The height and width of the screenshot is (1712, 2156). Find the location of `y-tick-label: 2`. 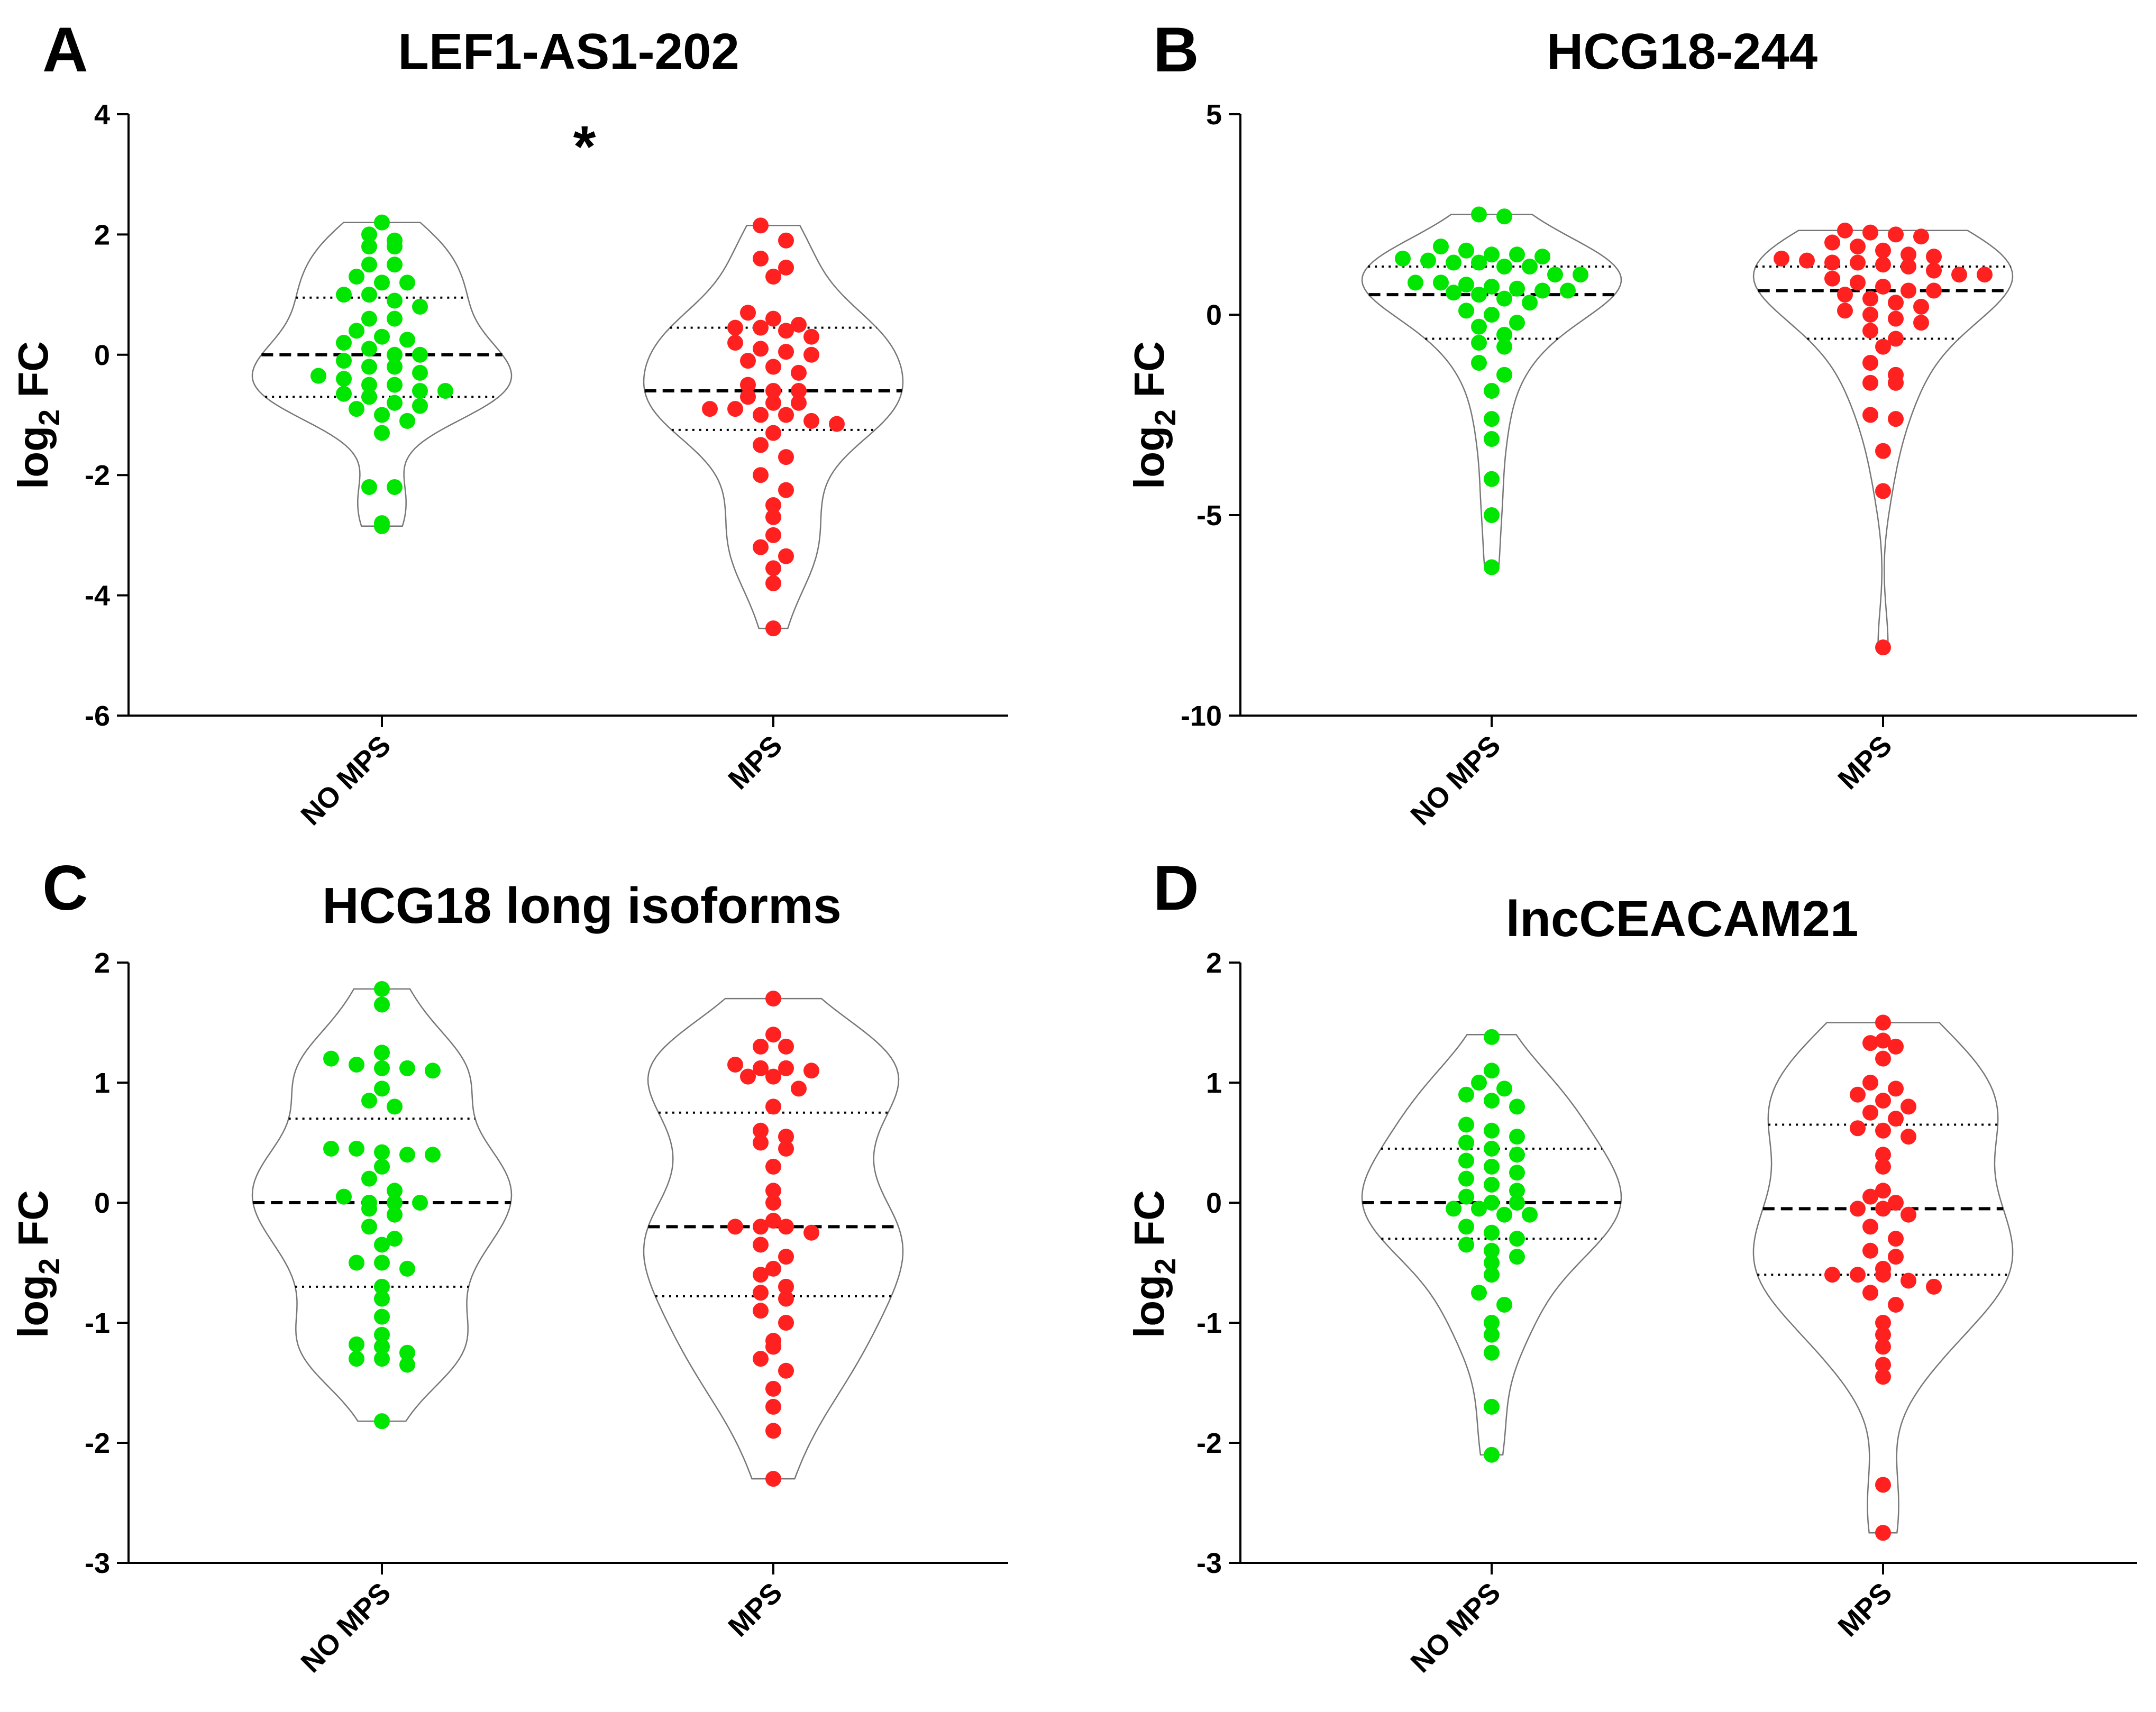

y-tick-label: 2 is located at coordinates (102, 235).